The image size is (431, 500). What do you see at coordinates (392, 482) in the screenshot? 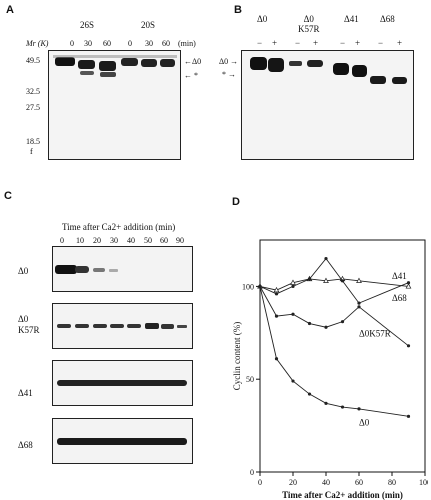
I see `x-tick-label-4: 80` at bounding box center [392, 482].